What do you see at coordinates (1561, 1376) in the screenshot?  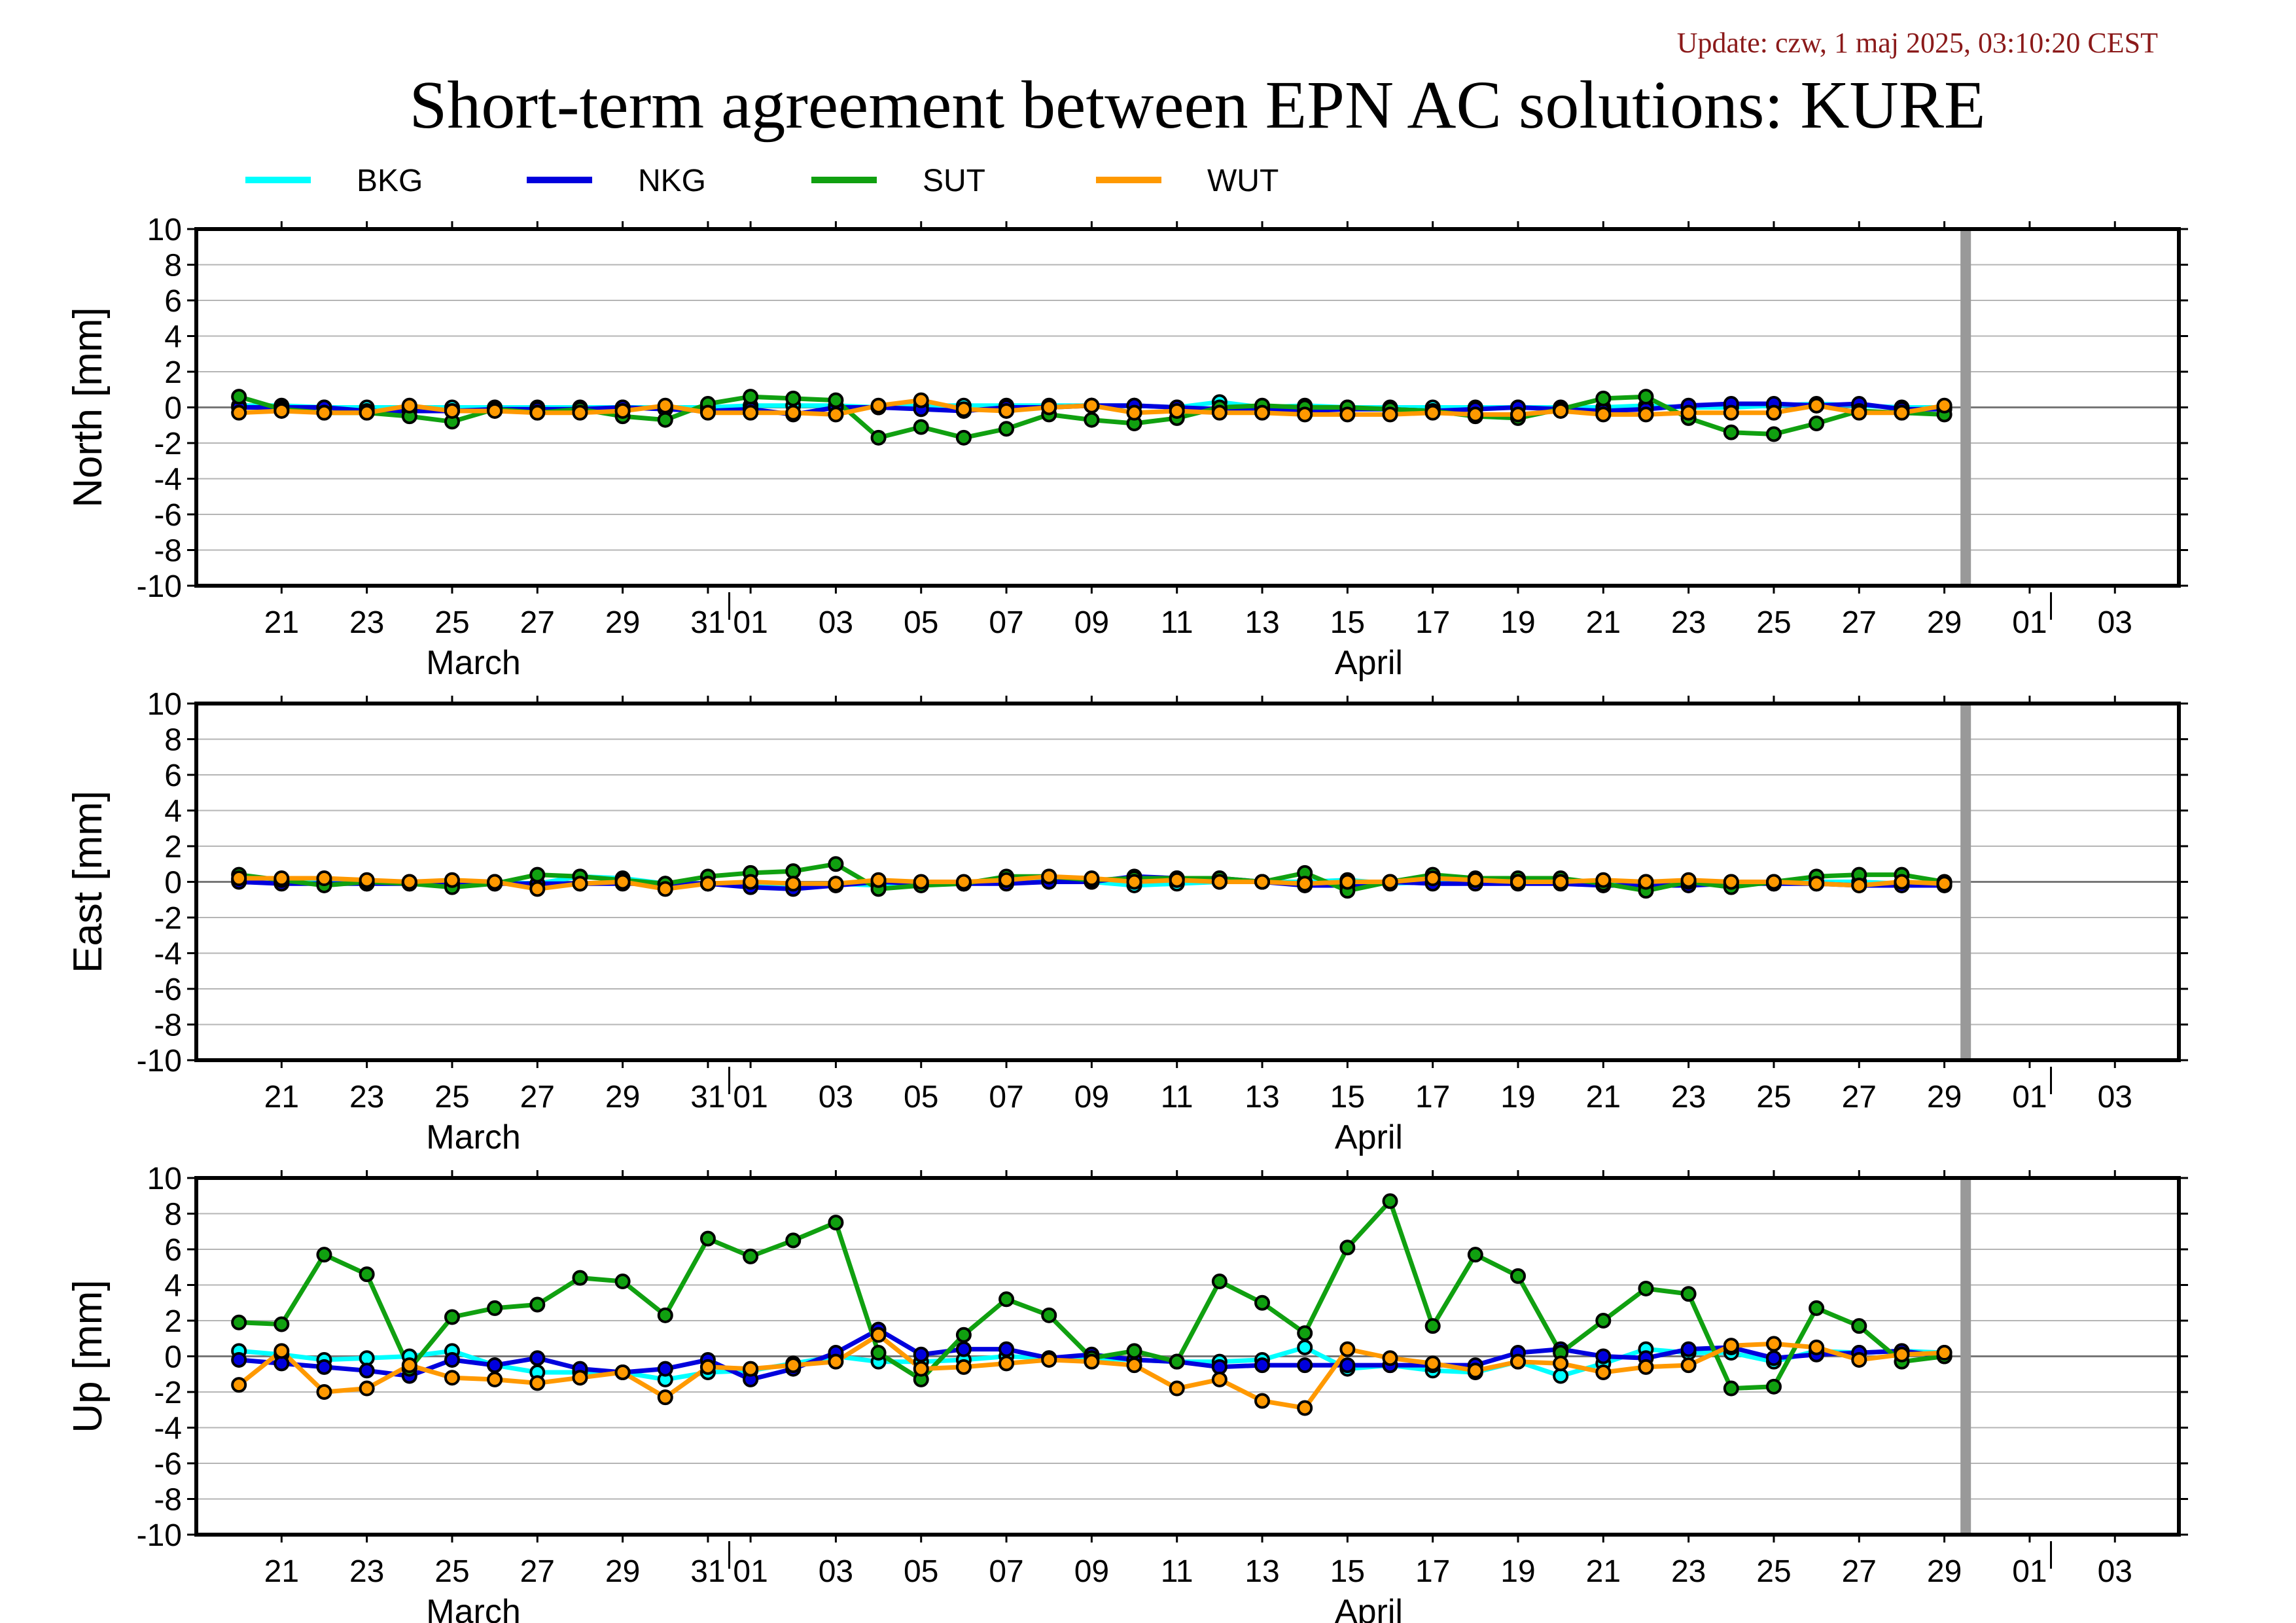 I see `data-point-bkg` at bounding box center [1561, 1376].